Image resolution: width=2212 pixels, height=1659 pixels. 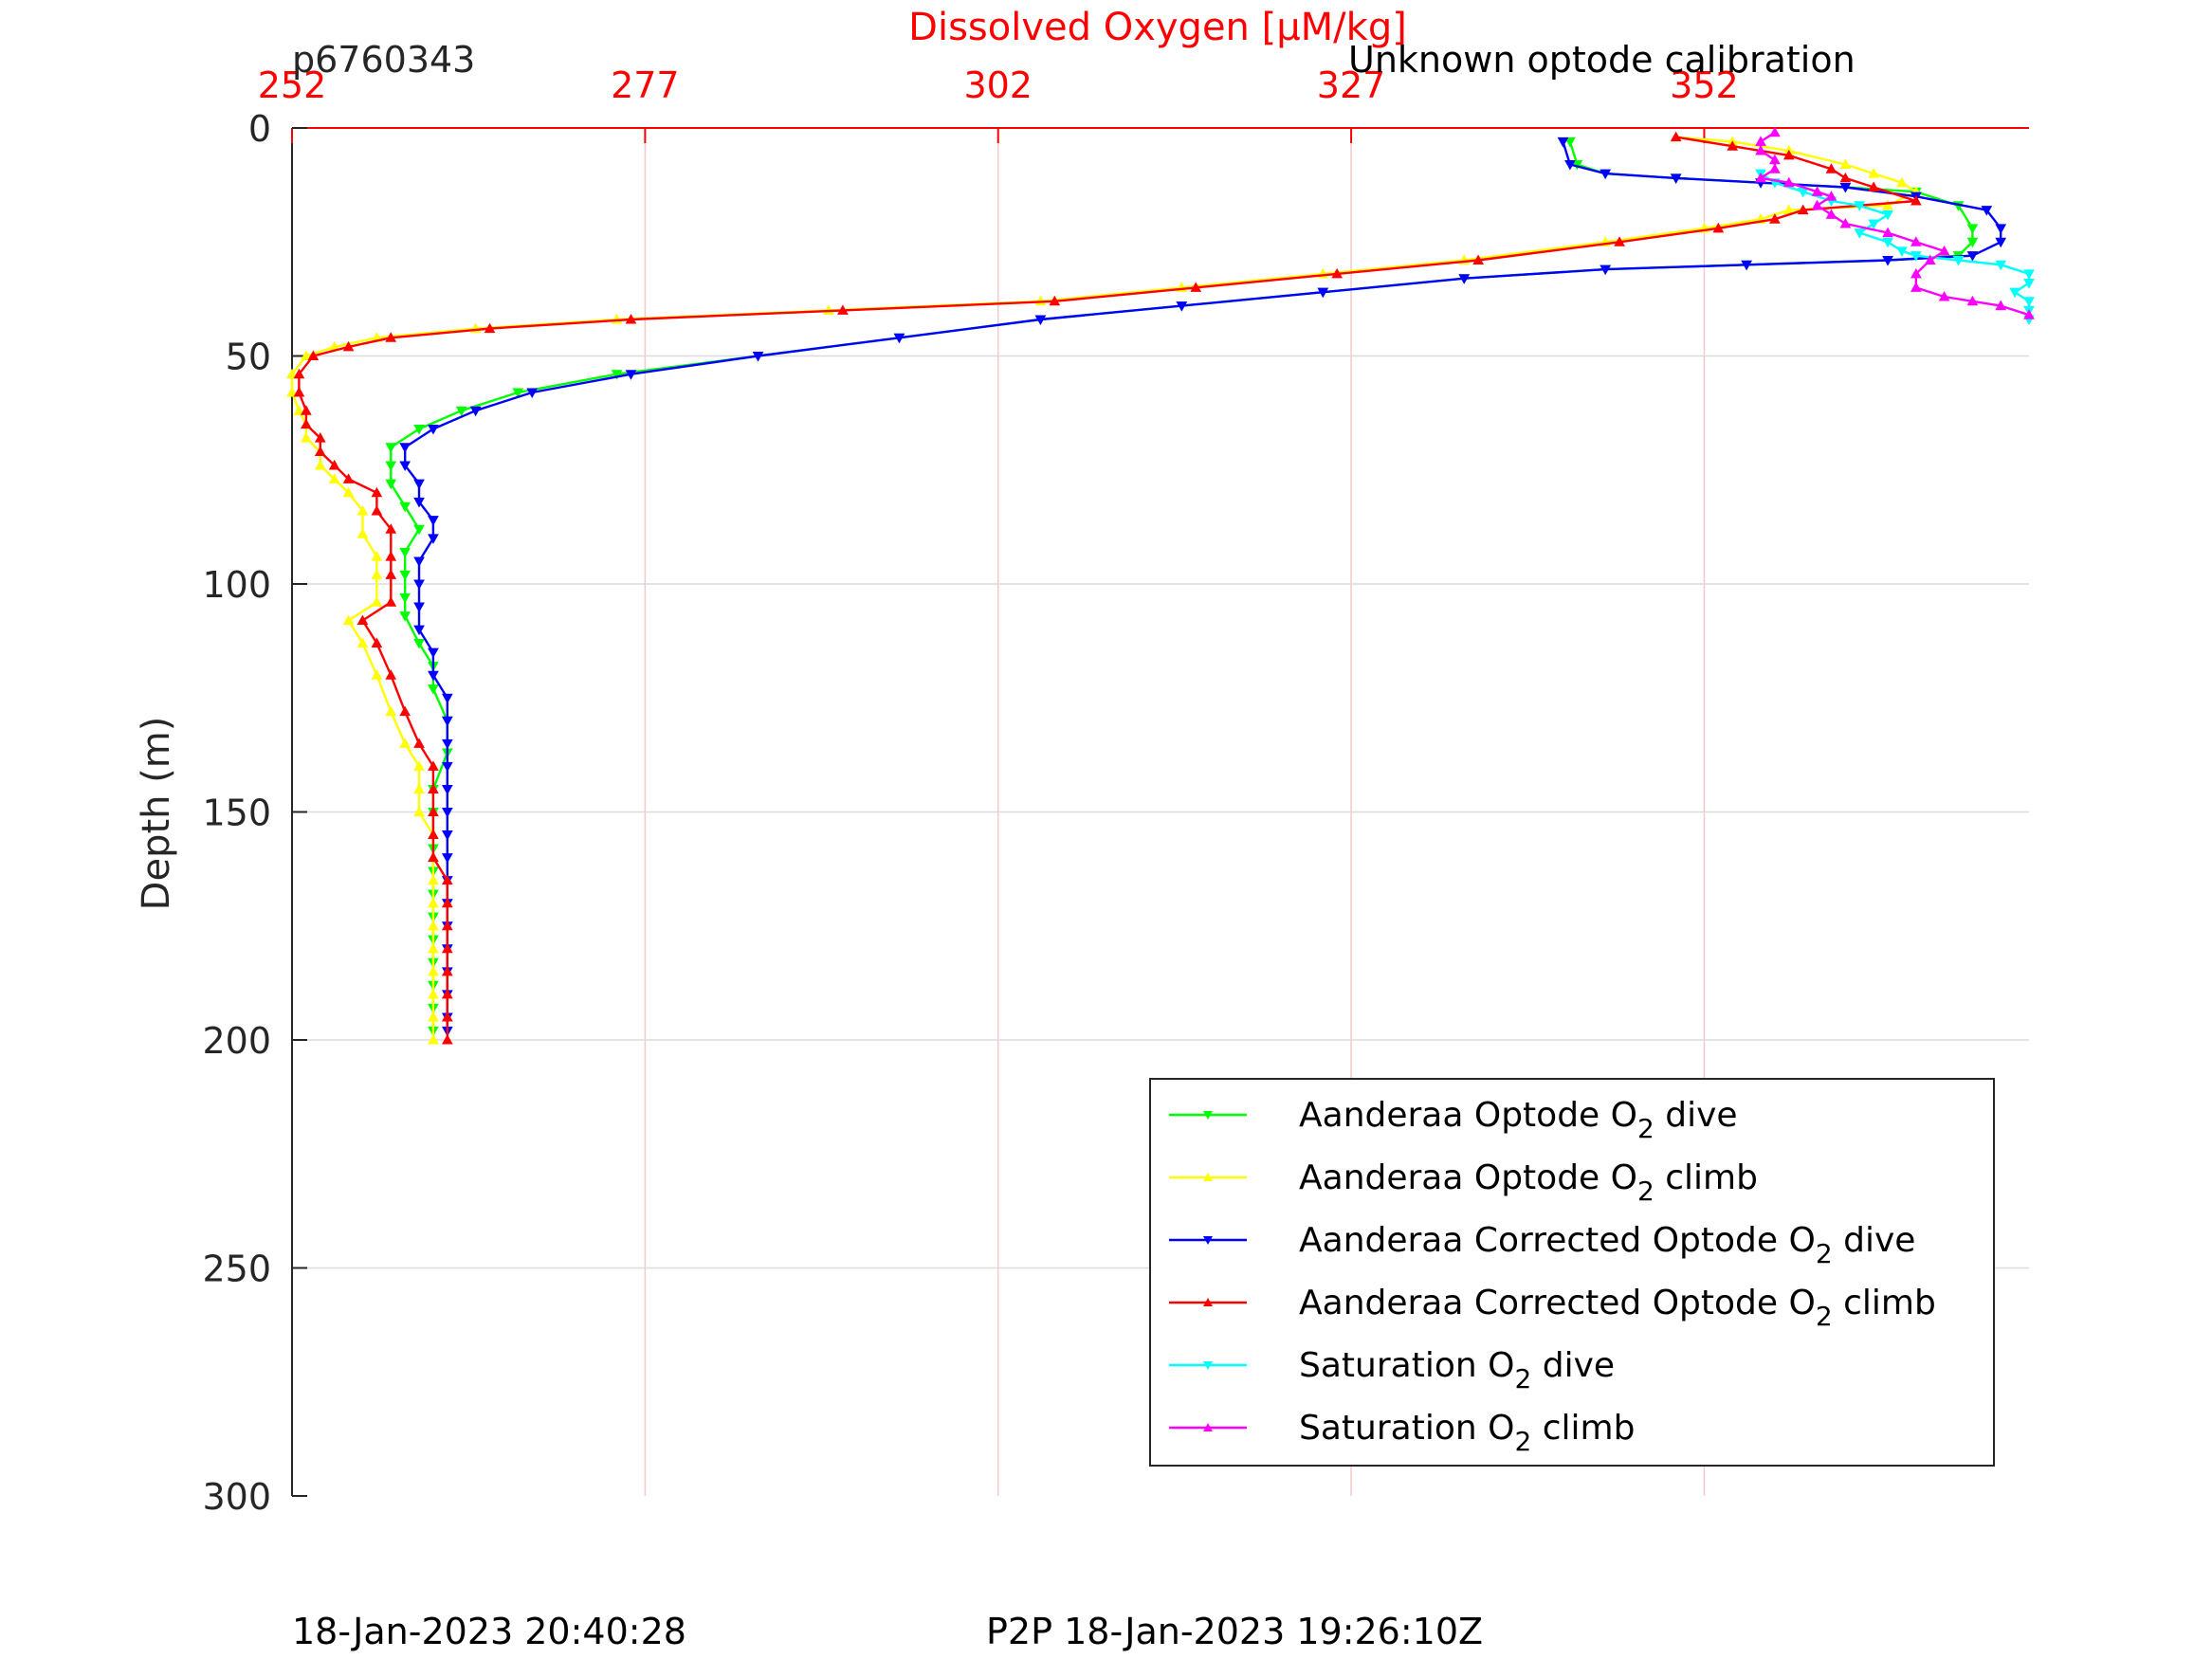 I want to click on legend-label: Aanderaa Corrected Optode O2 climb, so click(x=1617, y=1308).